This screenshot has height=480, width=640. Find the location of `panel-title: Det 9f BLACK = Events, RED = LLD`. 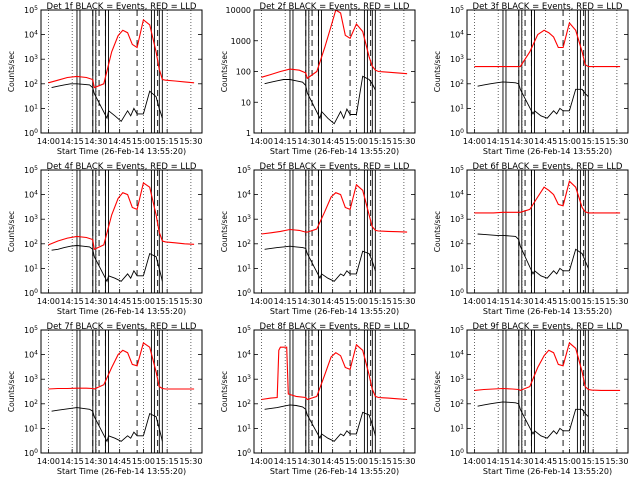

panel-title: Det 9f BLACK = Events, RED = LLD is located at coordinates (548, 327).